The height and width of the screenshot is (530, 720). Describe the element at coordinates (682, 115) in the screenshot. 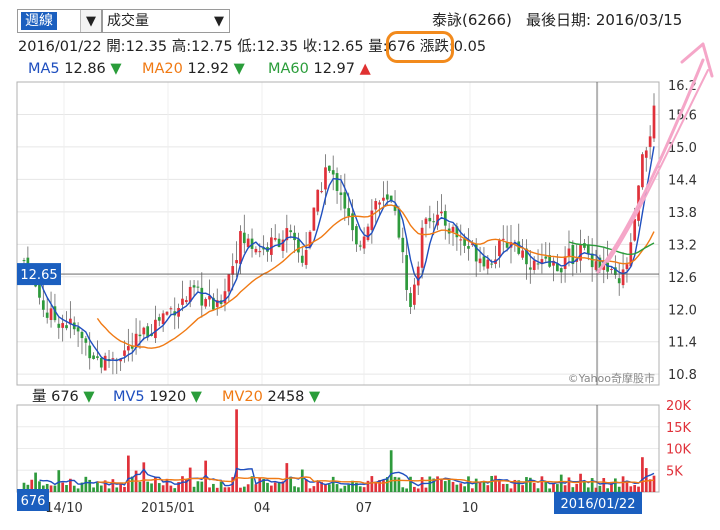

I see `price-tick-label: 15.6` at that location.